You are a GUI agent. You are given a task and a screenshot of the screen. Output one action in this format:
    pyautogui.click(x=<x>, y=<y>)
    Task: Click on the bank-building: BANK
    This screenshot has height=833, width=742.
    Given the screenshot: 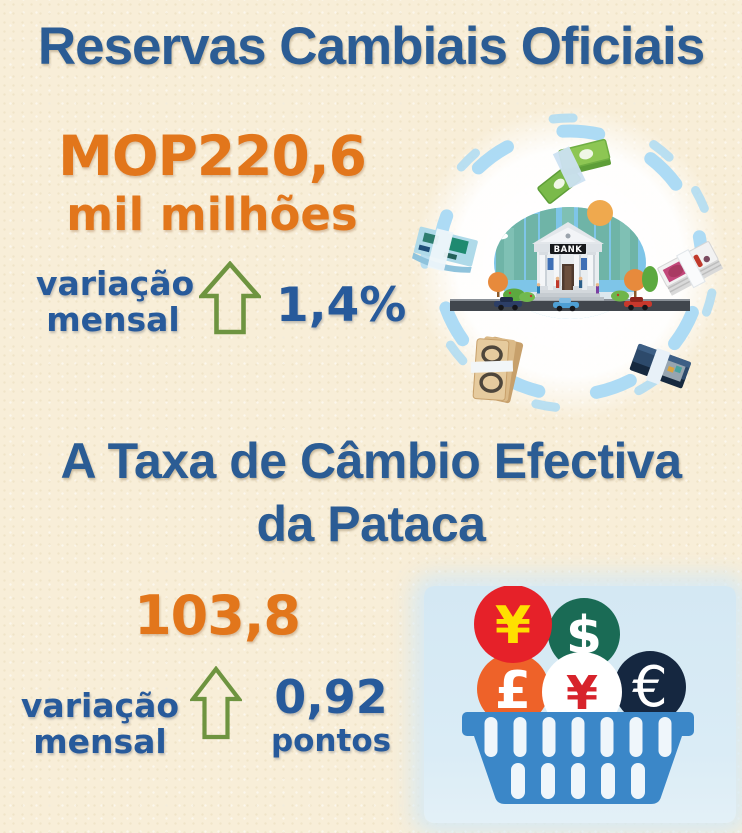 What is the action you would take?
    pyautogui.click(x=568, y=261)
    